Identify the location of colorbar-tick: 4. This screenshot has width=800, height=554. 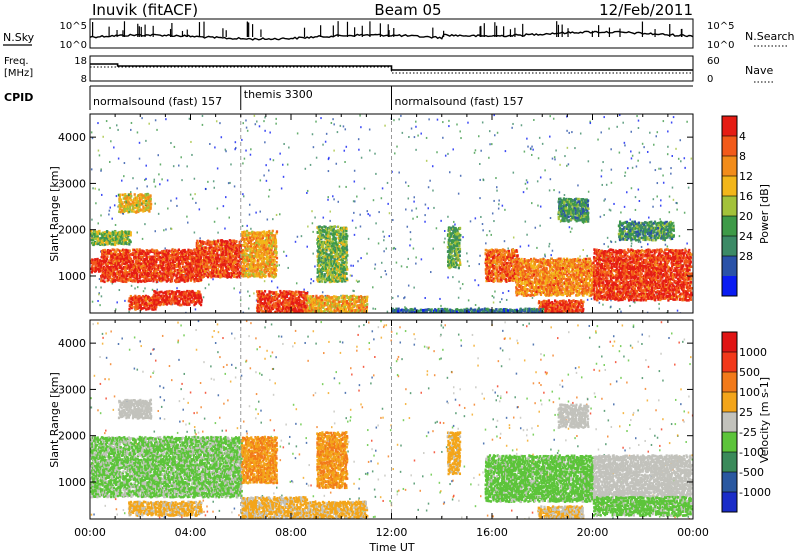
(742, 136).